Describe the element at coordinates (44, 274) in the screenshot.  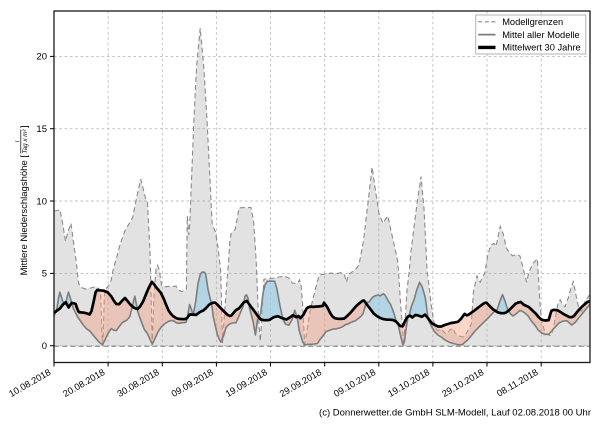
I see `svg-text: 5` at that location.